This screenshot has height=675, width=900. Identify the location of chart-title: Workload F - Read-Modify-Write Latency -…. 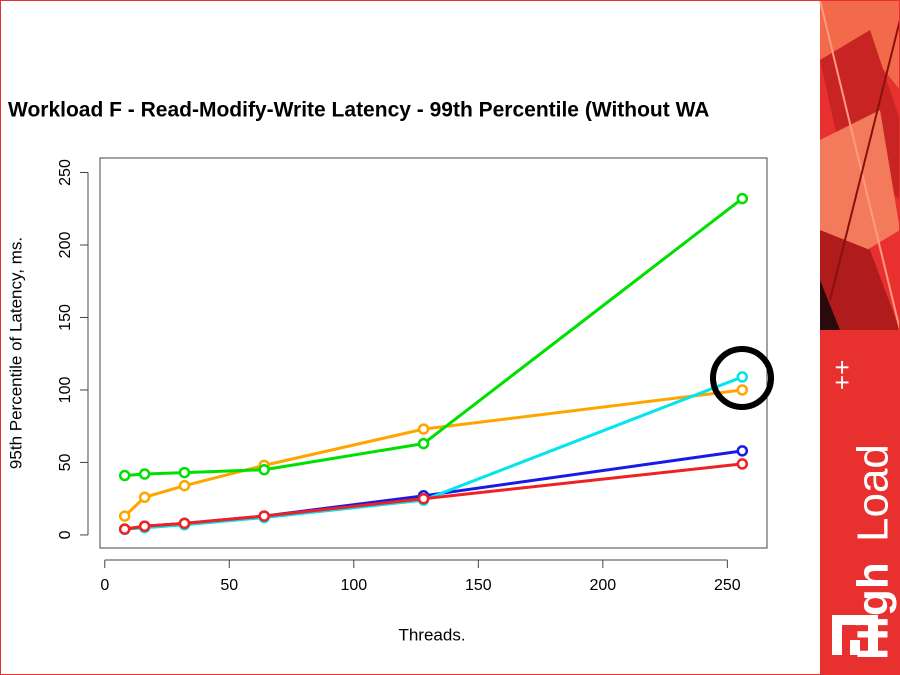
(358, 110).